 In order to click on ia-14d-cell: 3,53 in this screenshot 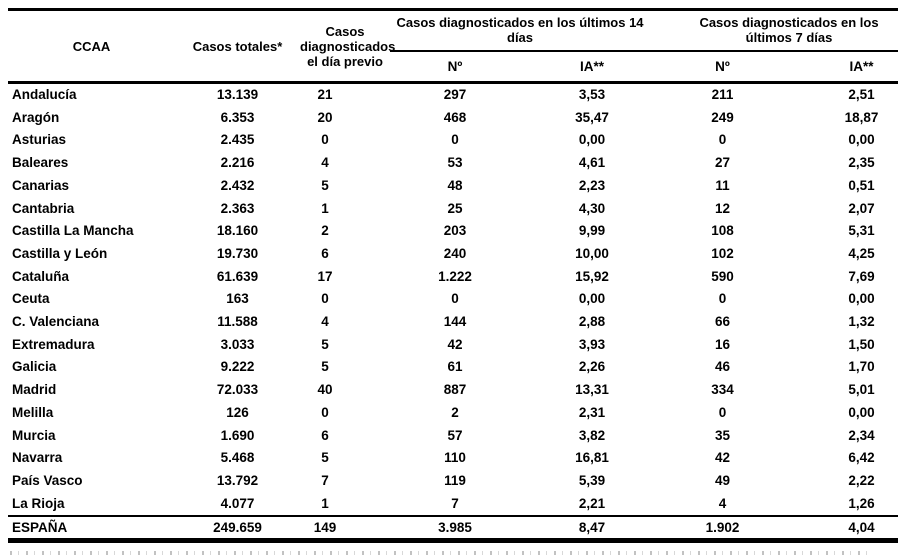, I will do `click(592, 94)`.